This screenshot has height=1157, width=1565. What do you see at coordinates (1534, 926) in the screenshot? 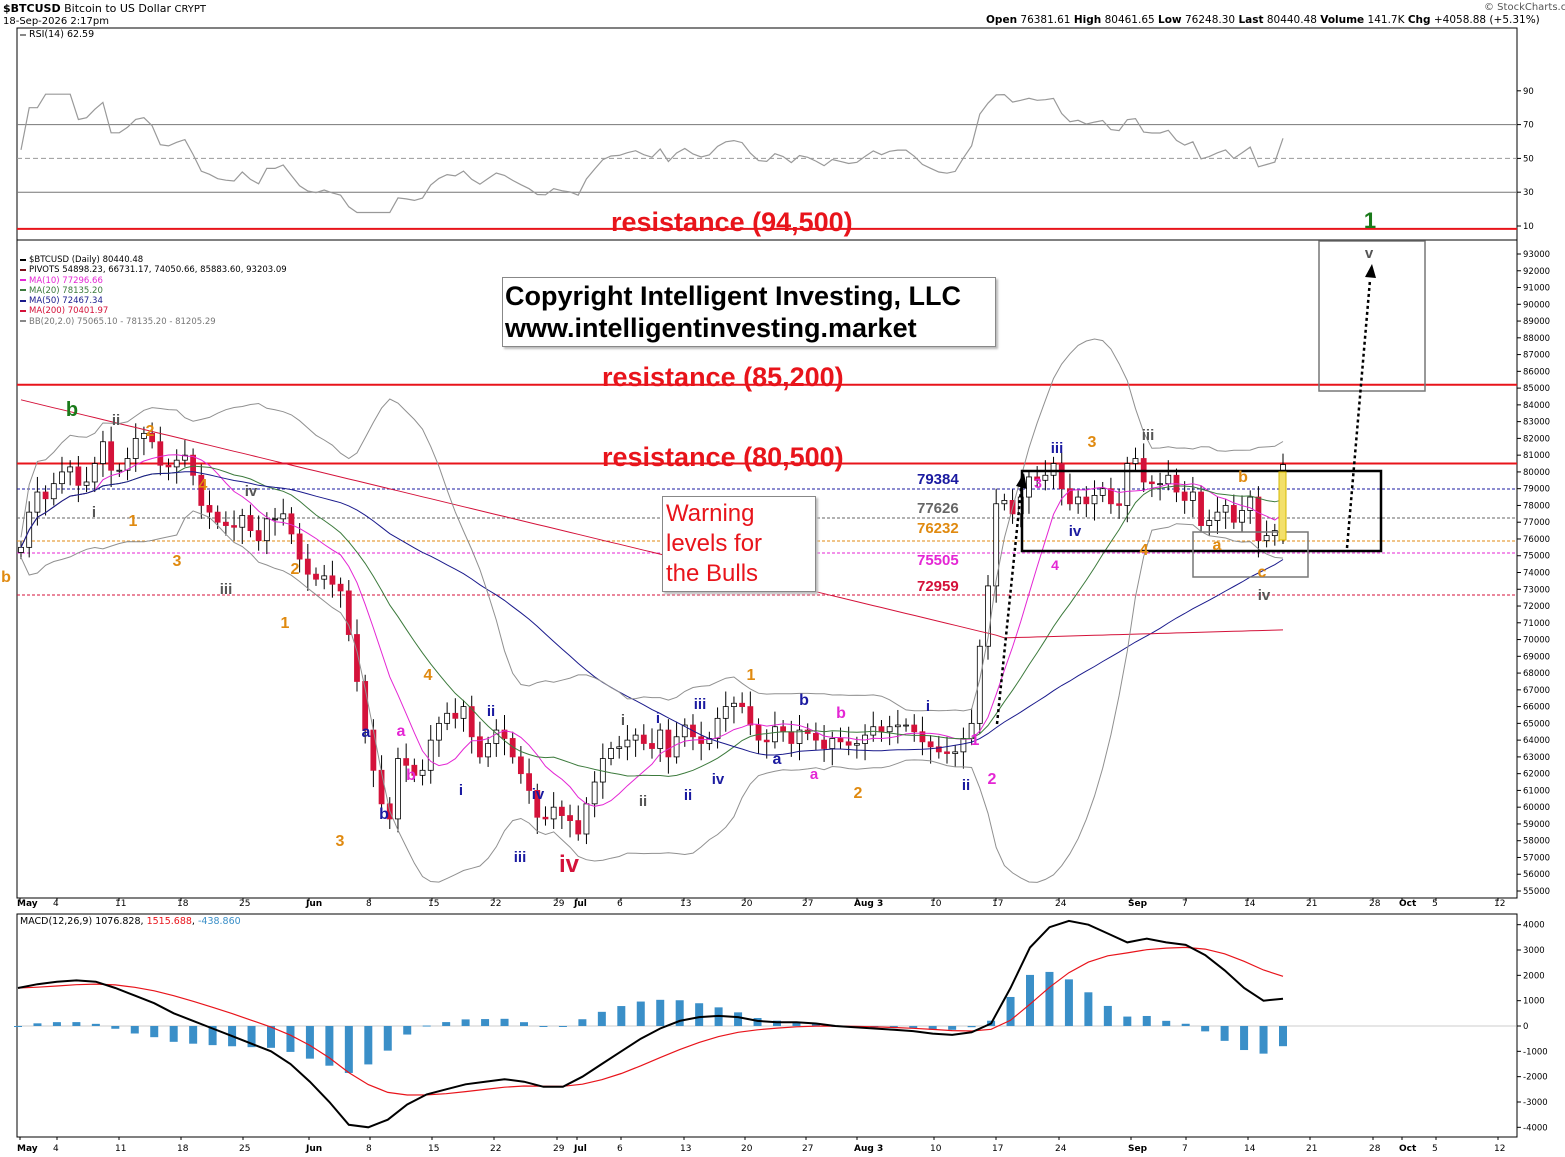
I see `macd-tick-label: 4000` at bounding box center [1534, 926].